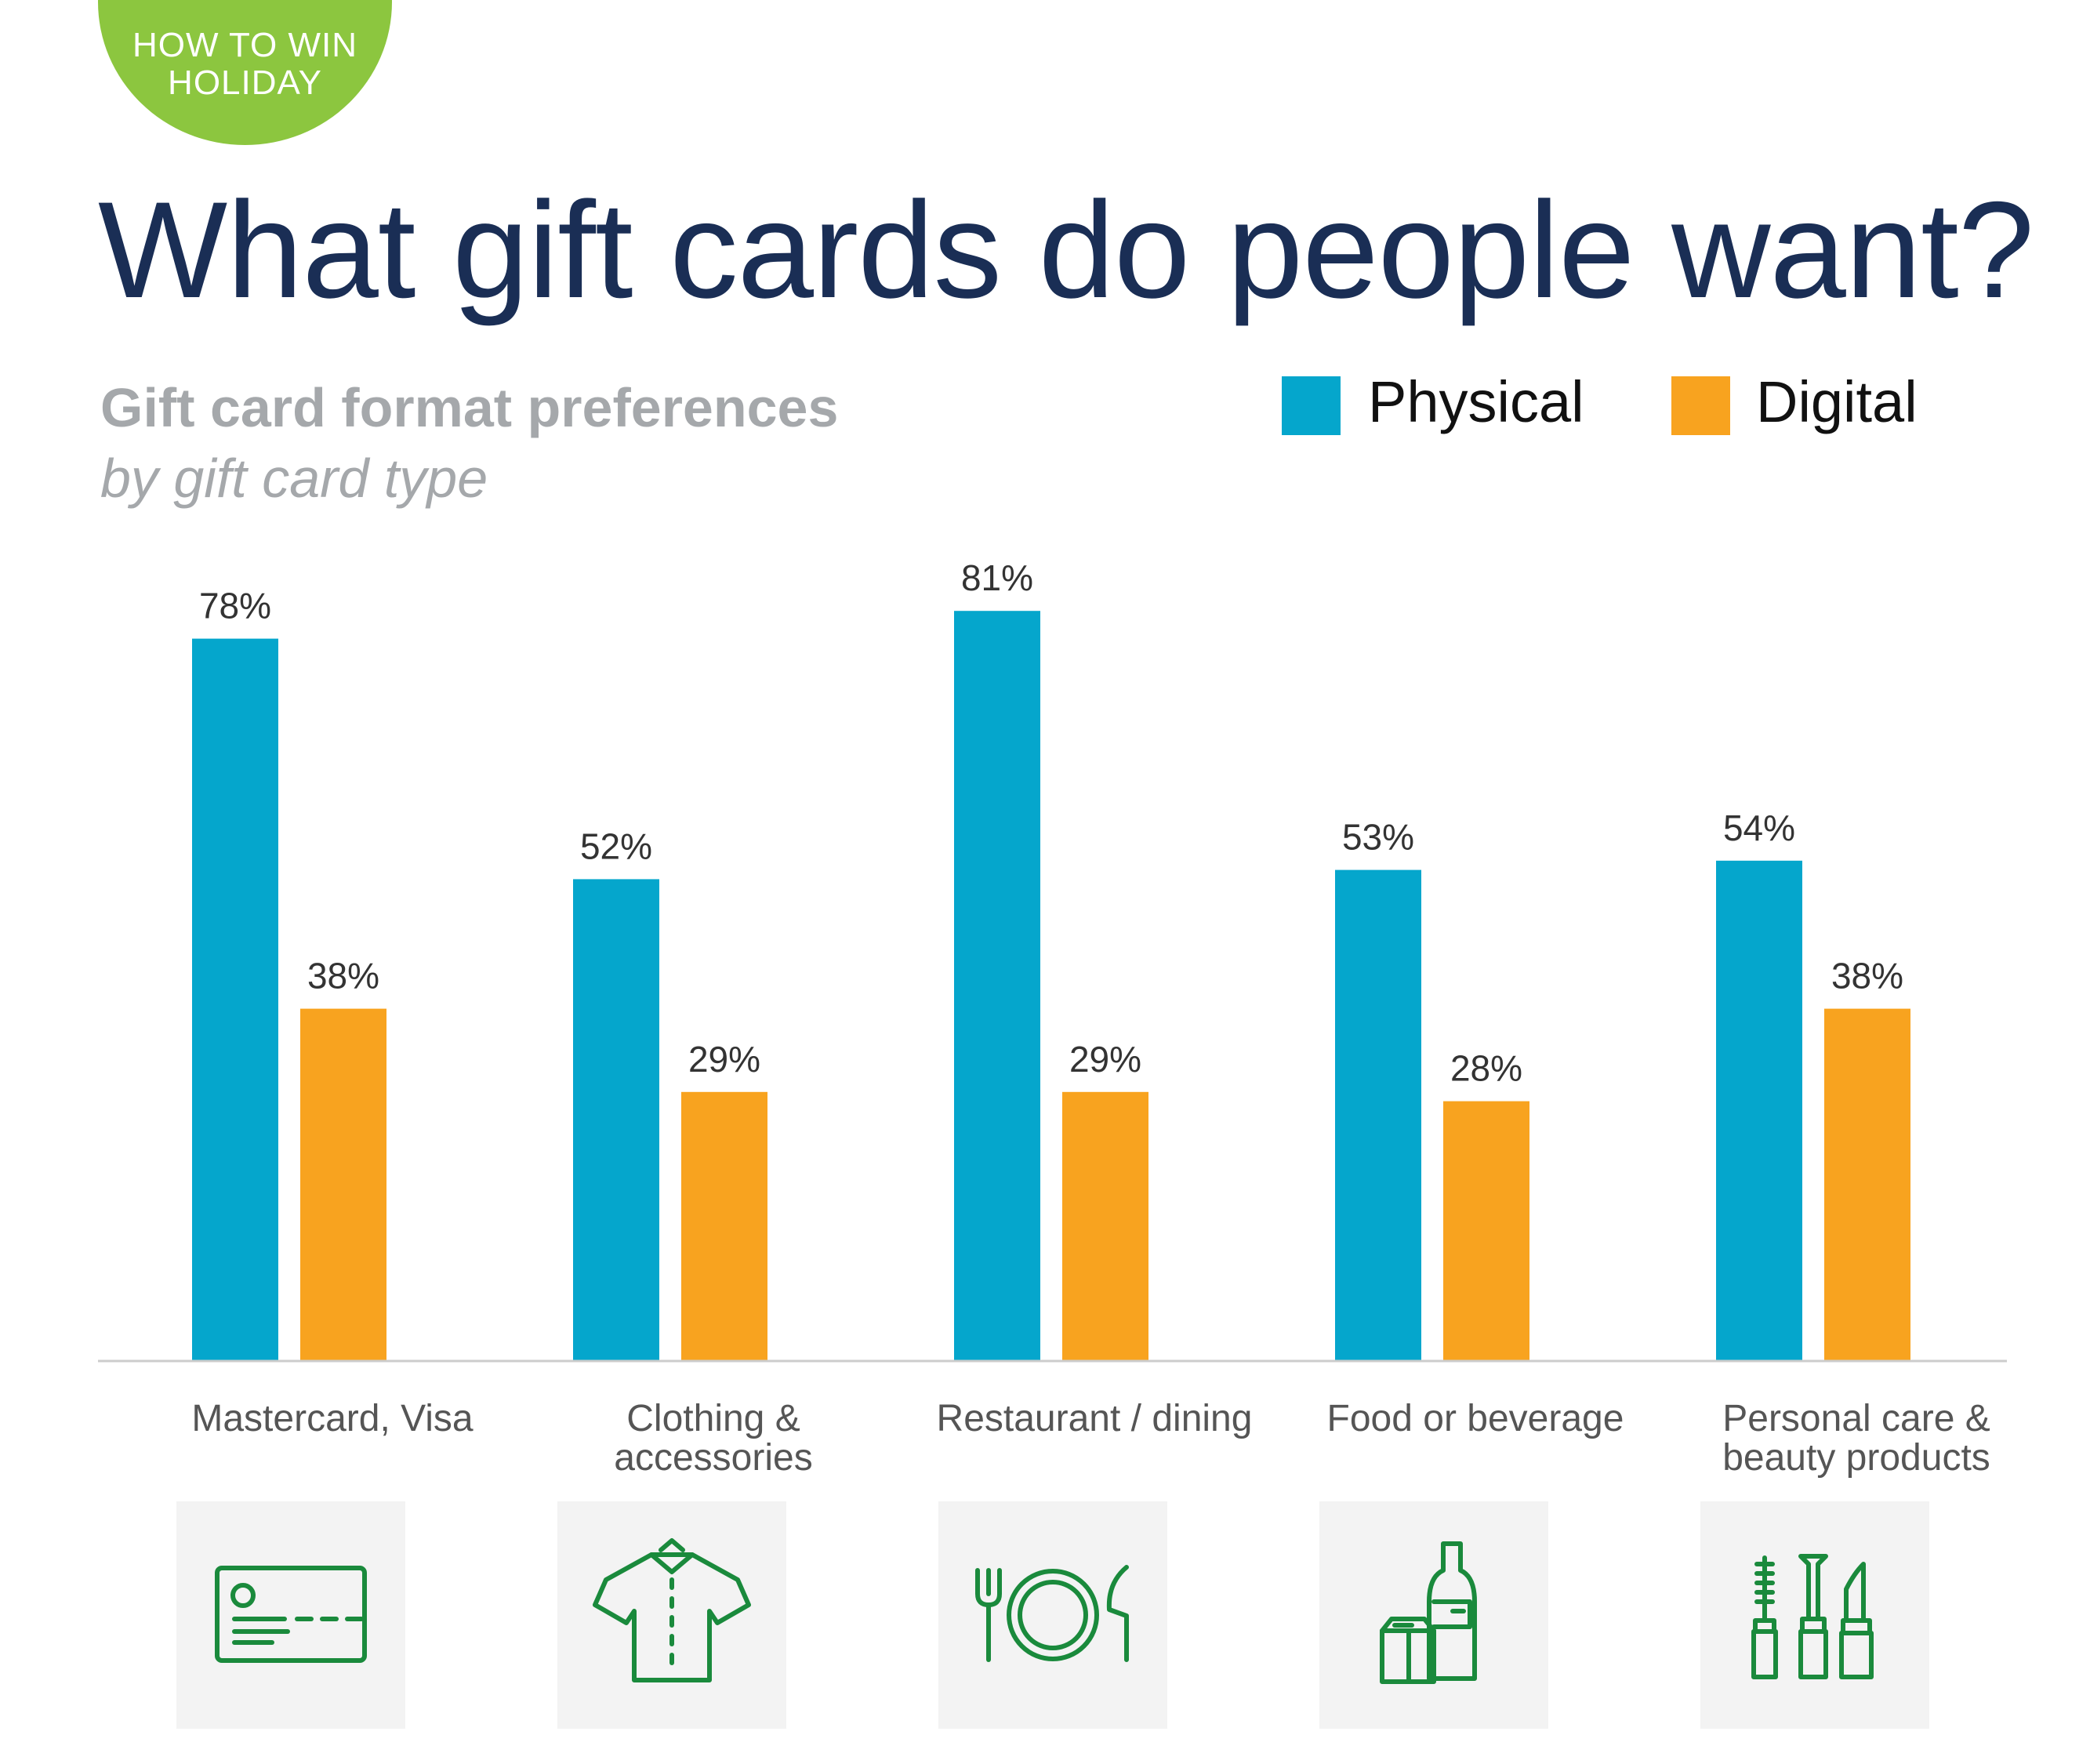  I want to click on credit-card-icon, so click(291, 1614).